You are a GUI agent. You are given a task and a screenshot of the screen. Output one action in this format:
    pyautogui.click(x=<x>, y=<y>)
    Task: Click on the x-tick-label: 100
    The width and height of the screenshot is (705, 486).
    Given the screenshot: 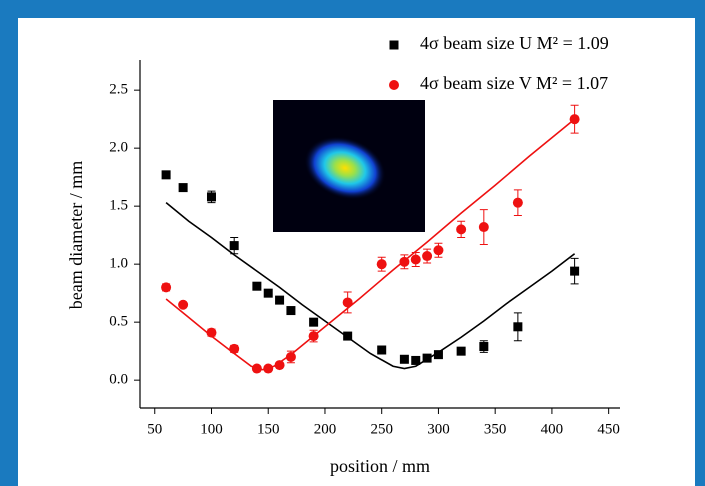 What is the action you would take?
    pyautogui.click(x=211, y=429)
    